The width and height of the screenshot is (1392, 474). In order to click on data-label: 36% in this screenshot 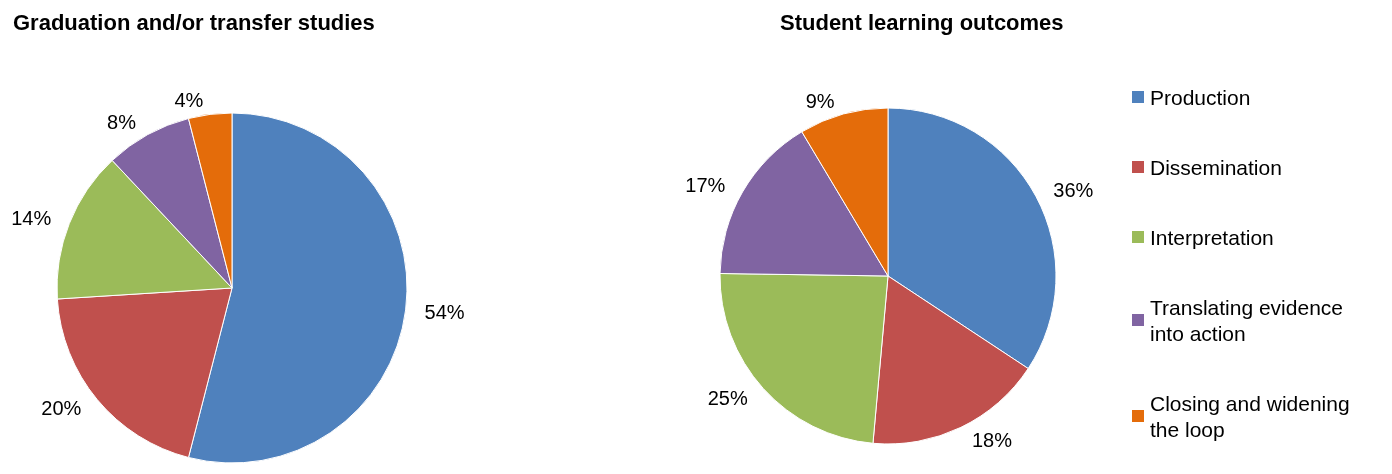, I will do `click(1073, 189)`.